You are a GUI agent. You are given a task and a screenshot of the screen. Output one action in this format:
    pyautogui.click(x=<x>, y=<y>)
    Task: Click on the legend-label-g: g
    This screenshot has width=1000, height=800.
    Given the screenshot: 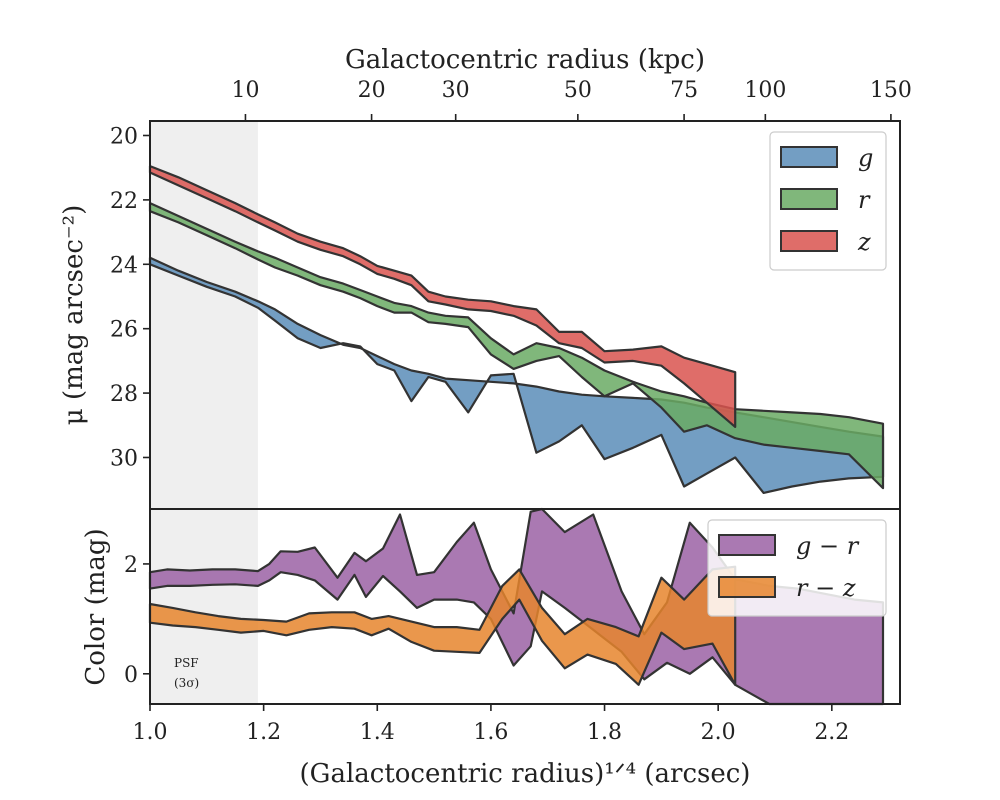 What is the action you would take?
    pyautogui.click(x=865, y=158)
    